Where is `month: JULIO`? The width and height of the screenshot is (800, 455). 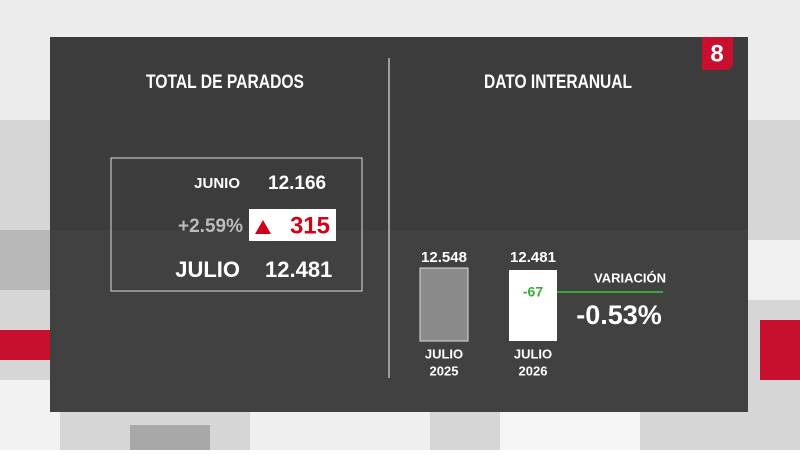 month: JULIO is located at coordinates (207, 269).